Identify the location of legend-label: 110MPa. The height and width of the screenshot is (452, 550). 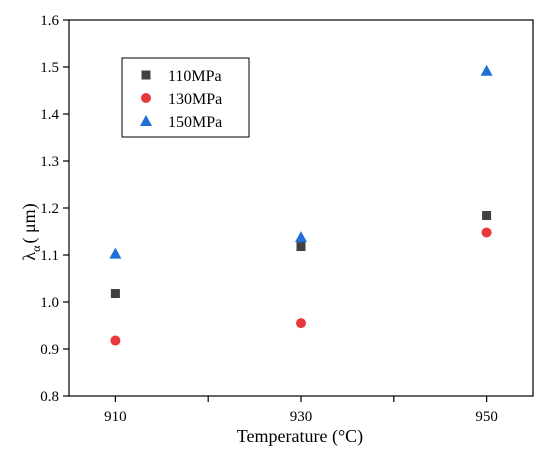
(195, 76).